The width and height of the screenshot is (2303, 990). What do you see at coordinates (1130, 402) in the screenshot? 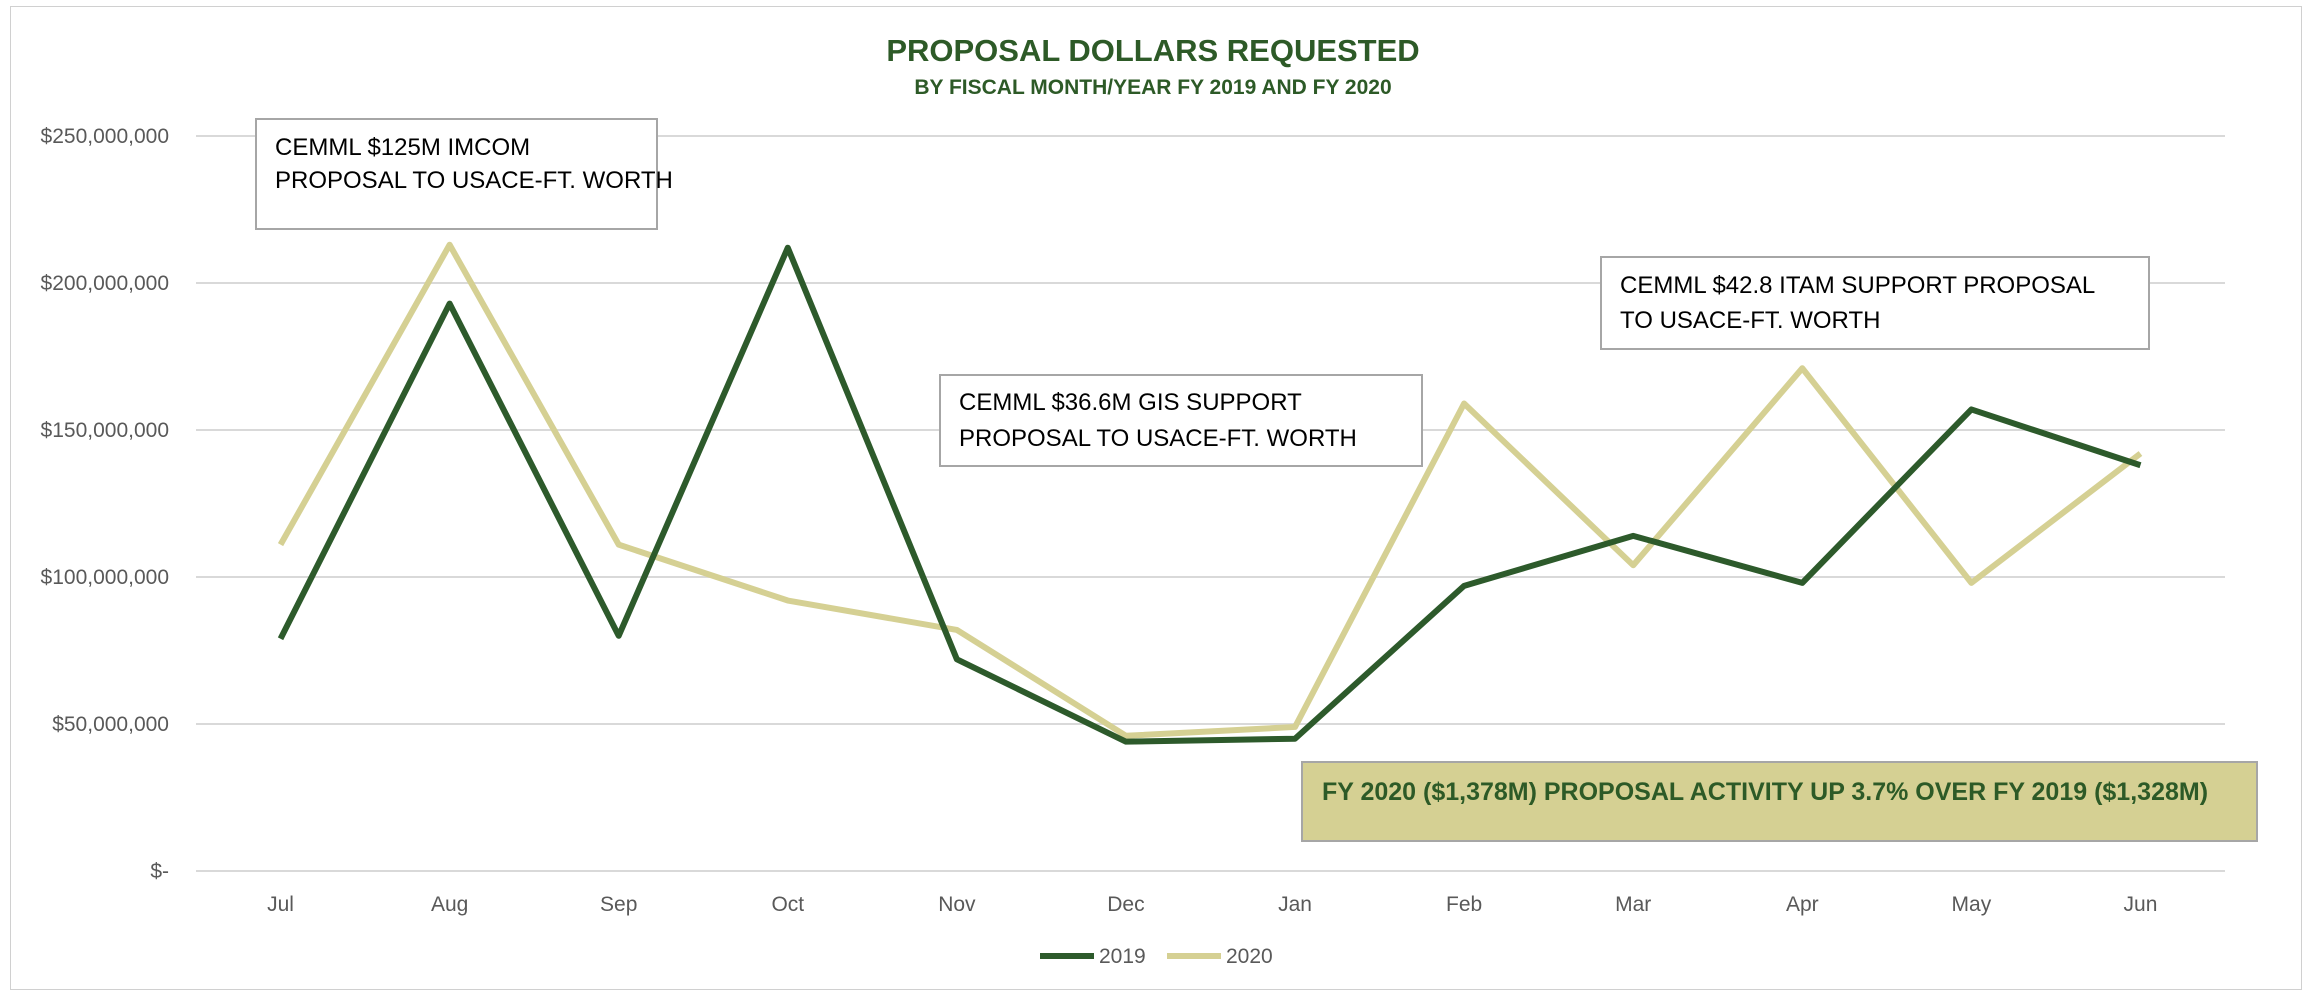
I see `annotation-line: CEMML $36.6M GIS SUPPORT` at bounding box center [1130, 402].